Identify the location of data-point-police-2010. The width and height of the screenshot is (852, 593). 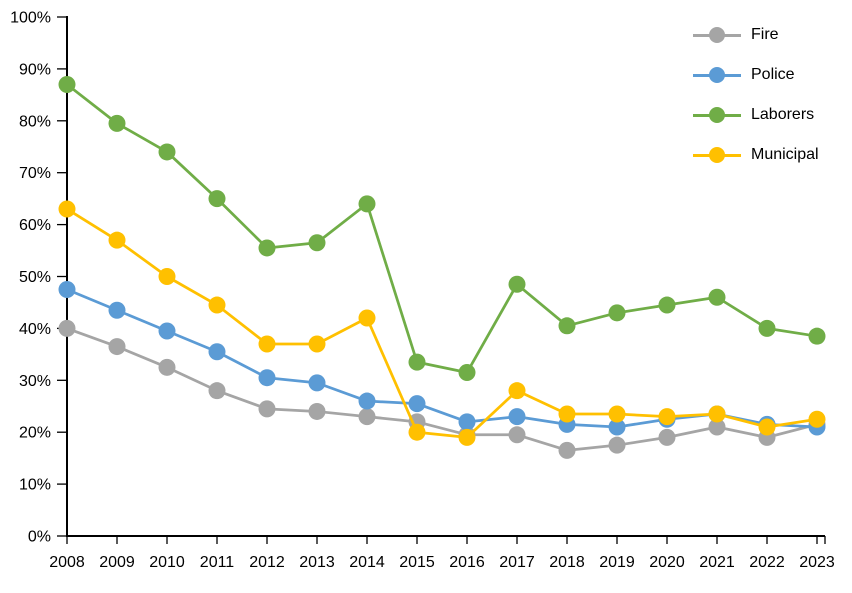
(167, 331).